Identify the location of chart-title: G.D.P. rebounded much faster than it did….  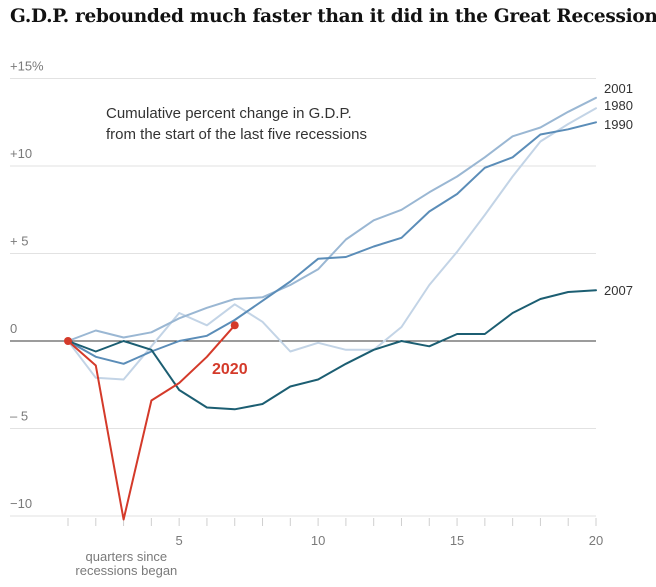
(333, 16).